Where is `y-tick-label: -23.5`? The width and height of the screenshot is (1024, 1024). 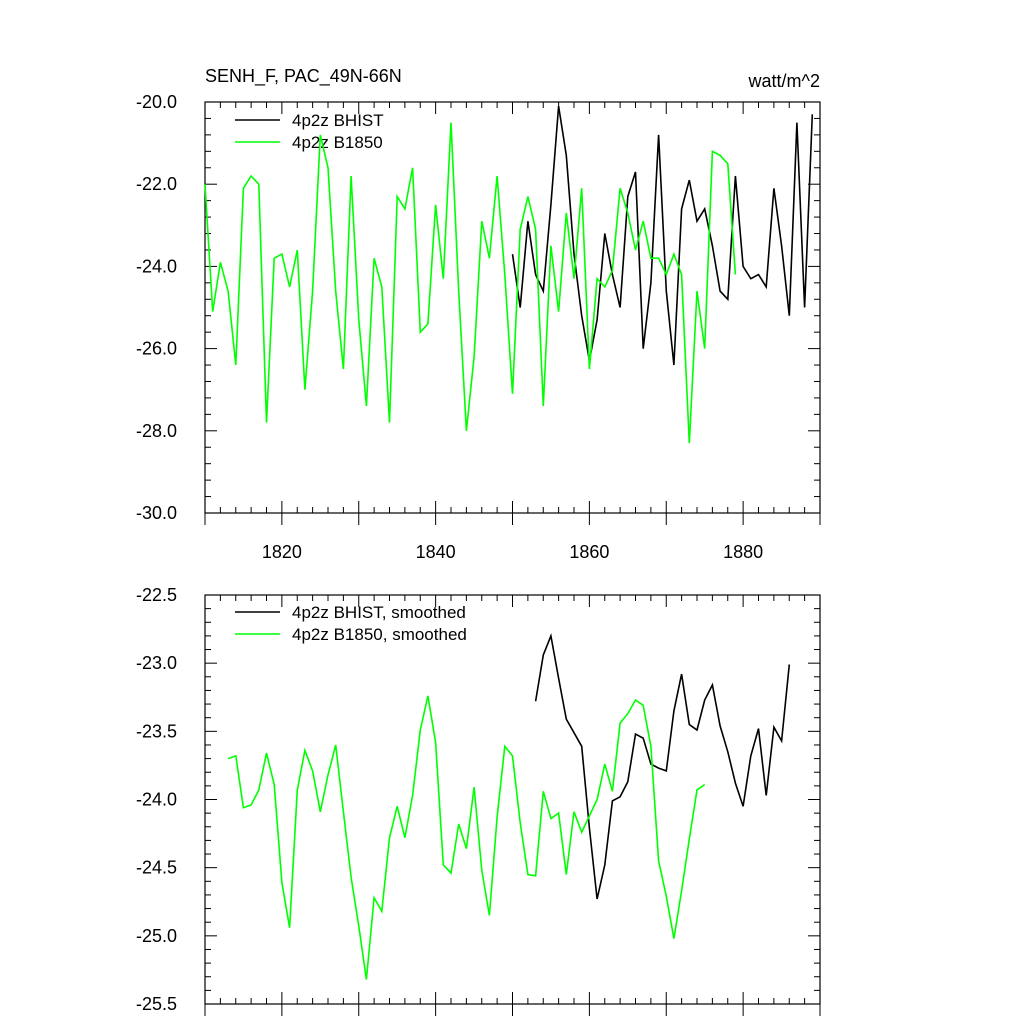 y-tick-label: -23.5 is located at coordinates (156, 731).